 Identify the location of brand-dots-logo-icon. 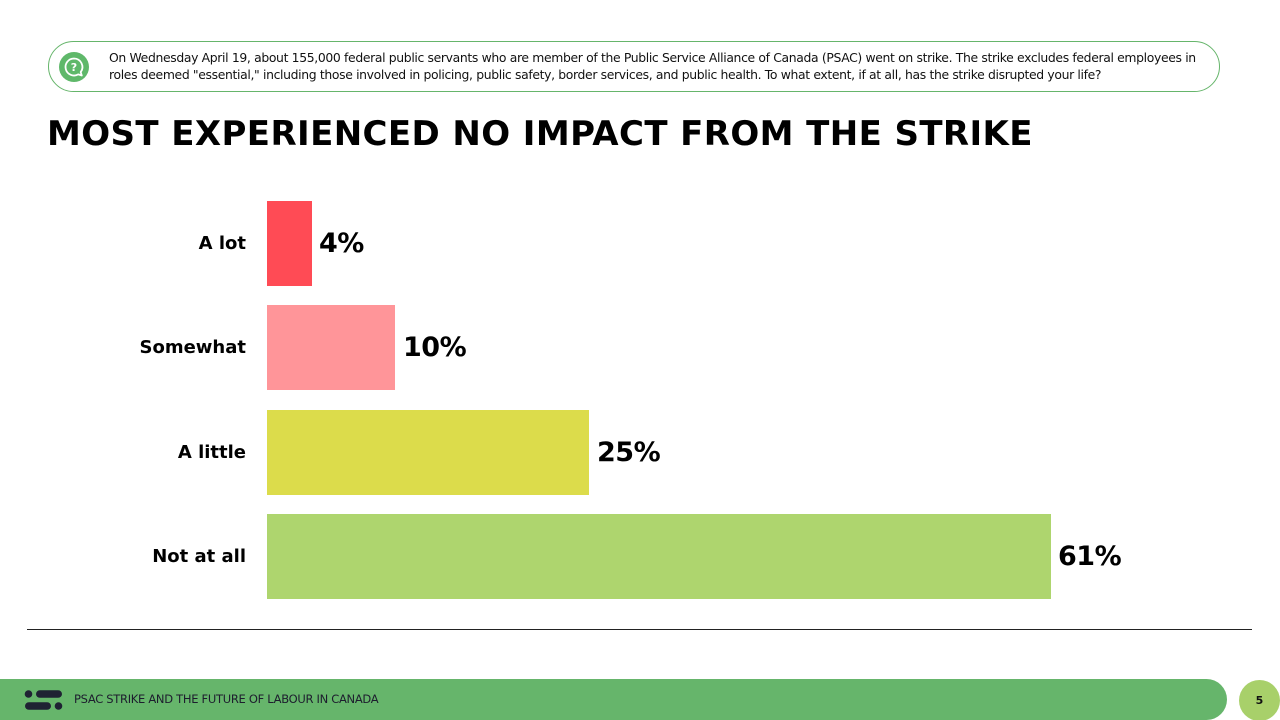
(44, 700).